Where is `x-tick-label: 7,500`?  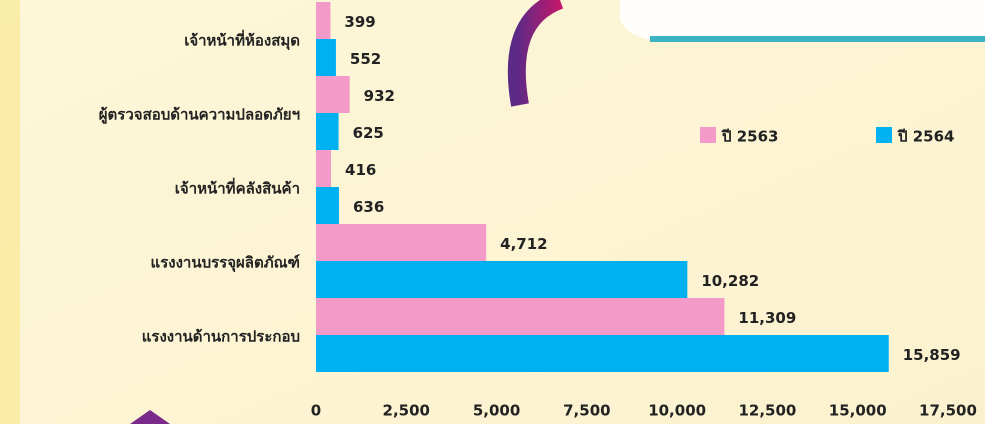 x-tick-label: 7,500 is located at coordinates (586, 411).